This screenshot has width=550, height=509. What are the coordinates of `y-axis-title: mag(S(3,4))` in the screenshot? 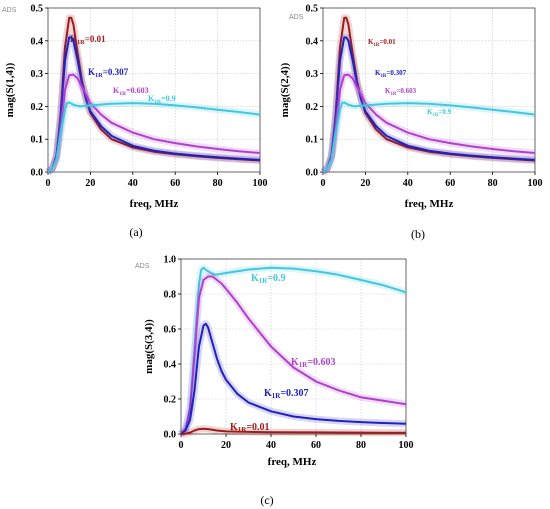 It's located at (149, 346).